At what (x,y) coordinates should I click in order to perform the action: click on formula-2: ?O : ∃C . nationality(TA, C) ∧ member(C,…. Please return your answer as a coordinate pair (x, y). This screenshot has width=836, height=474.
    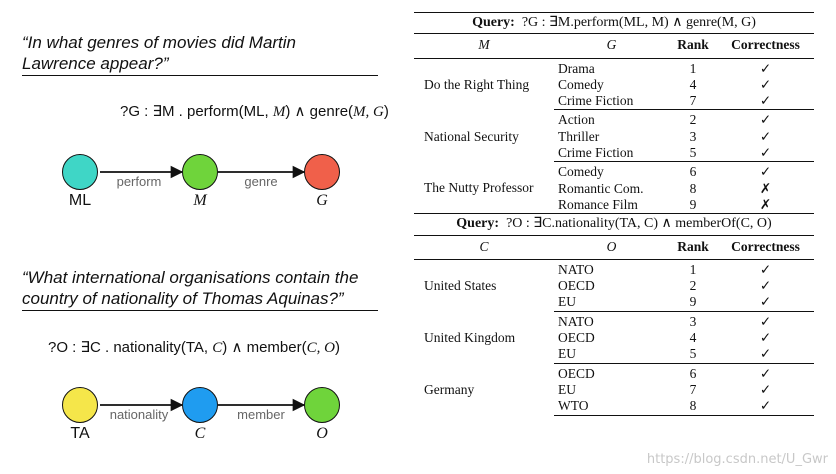
    Looking at the image, I should click on (194, 347).